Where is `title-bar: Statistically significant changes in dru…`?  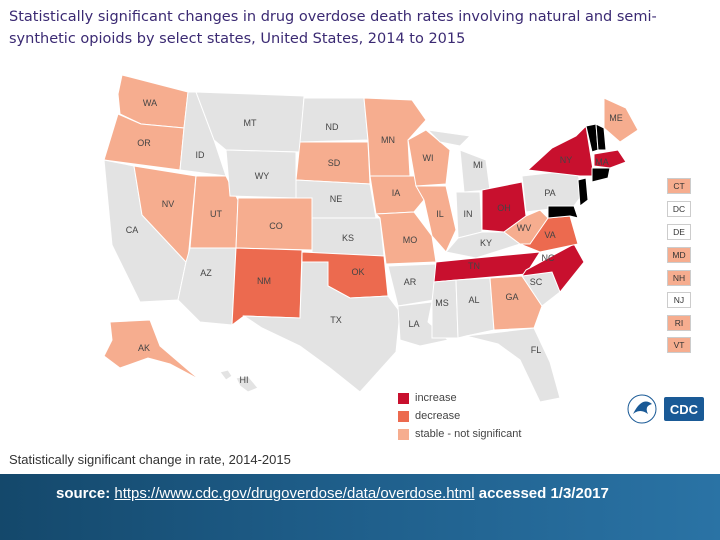 title-bar: Statistically significant changes in dru… is located at coordinates (360, 28).